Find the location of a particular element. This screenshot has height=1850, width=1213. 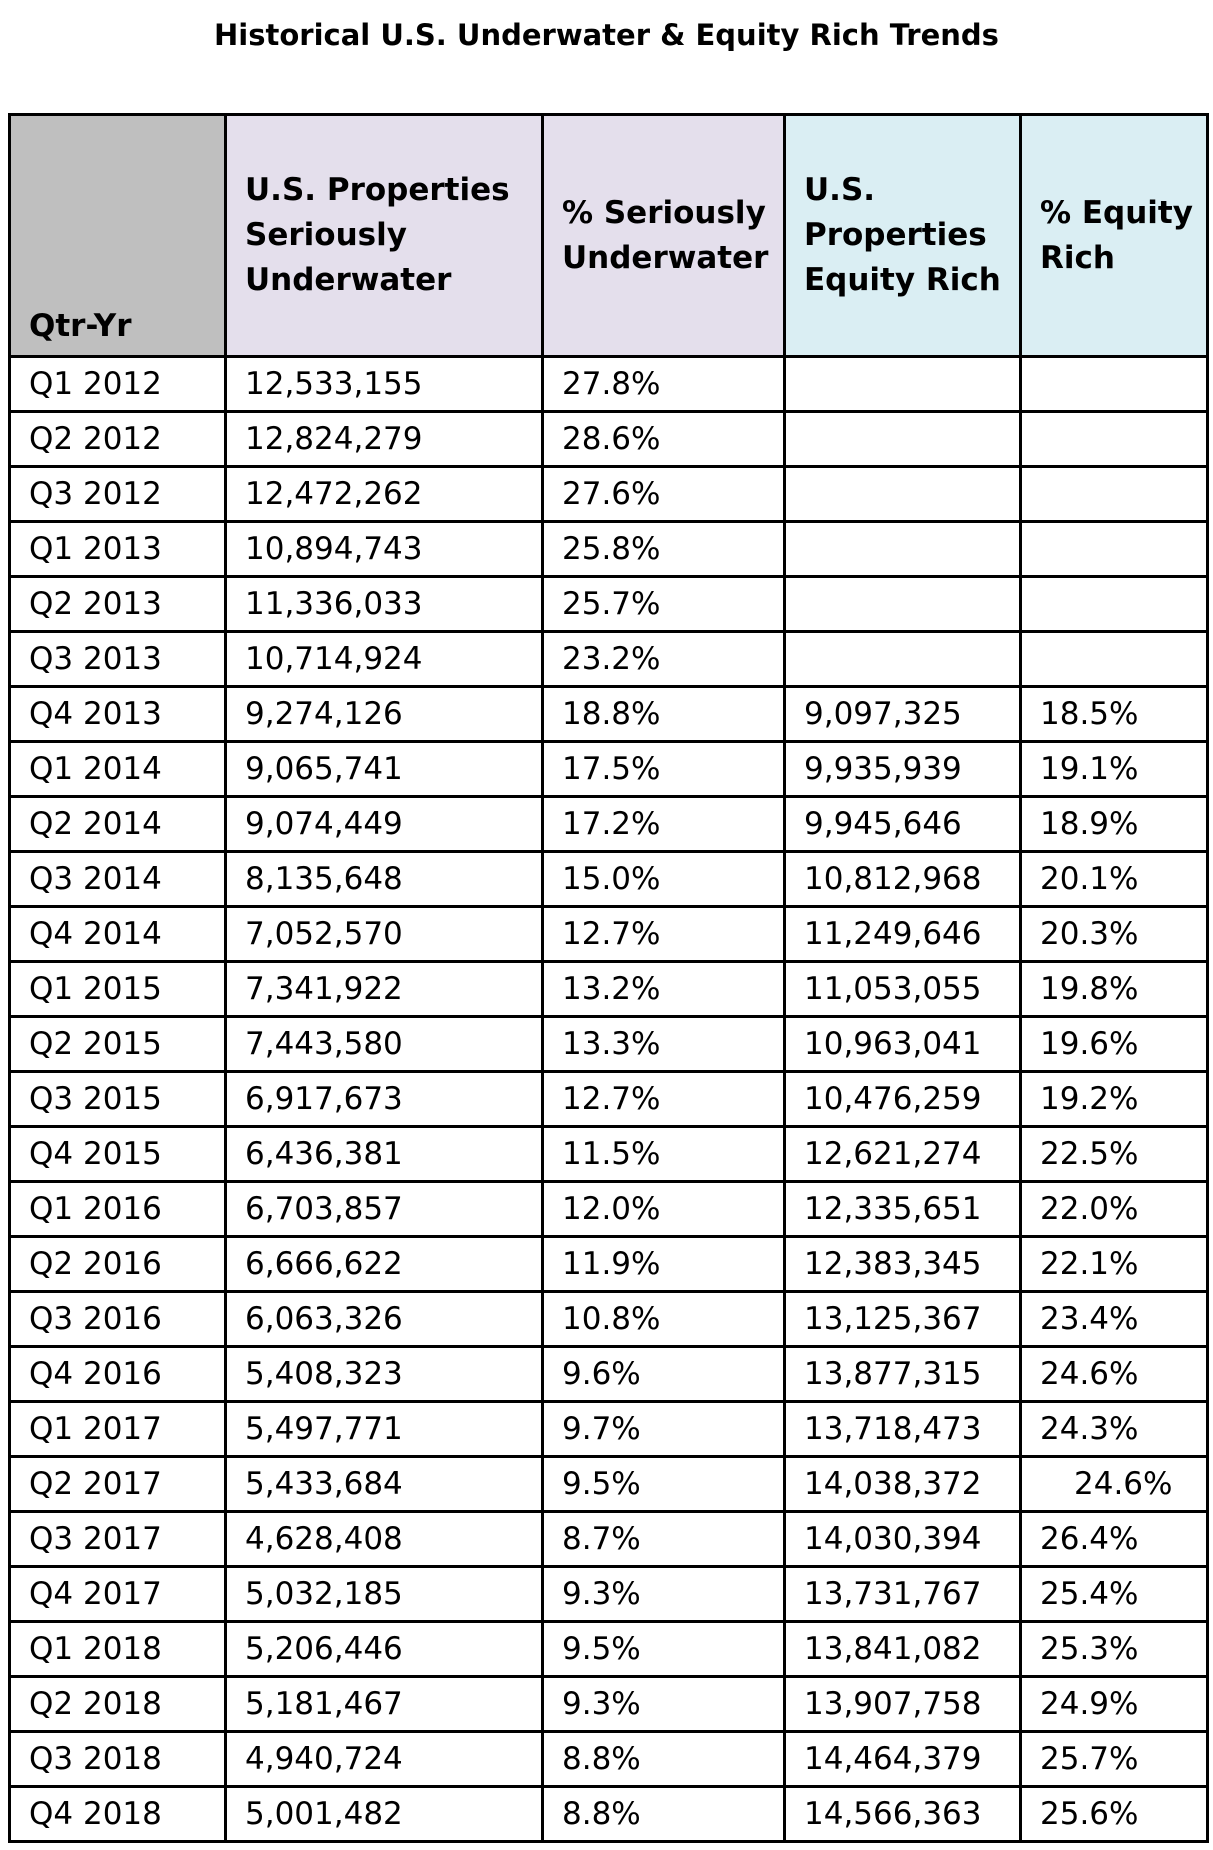

cell-pct-equity-rich: 19.1% is located at coordinates (1114, 769).